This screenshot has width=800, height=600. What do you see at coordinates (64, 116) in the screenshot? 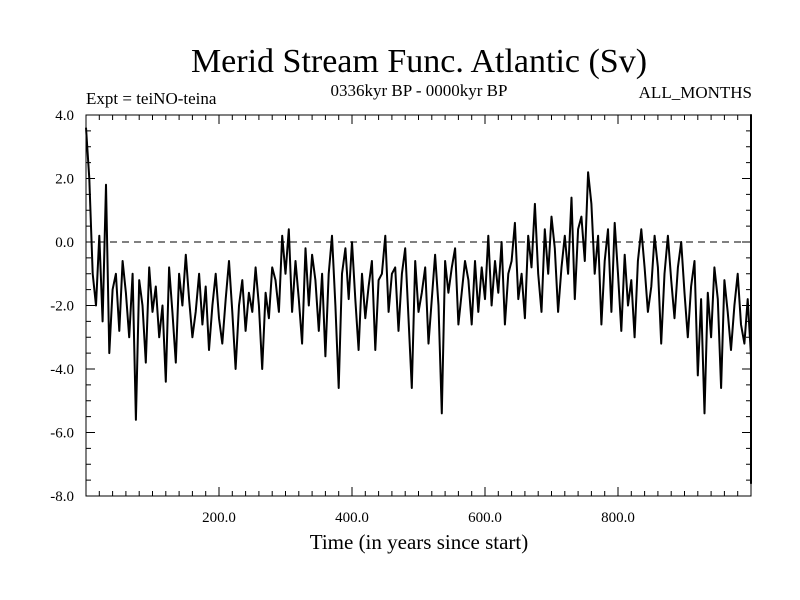
I see `y-tick-label: 4.0` at bounding box center [64, 116].